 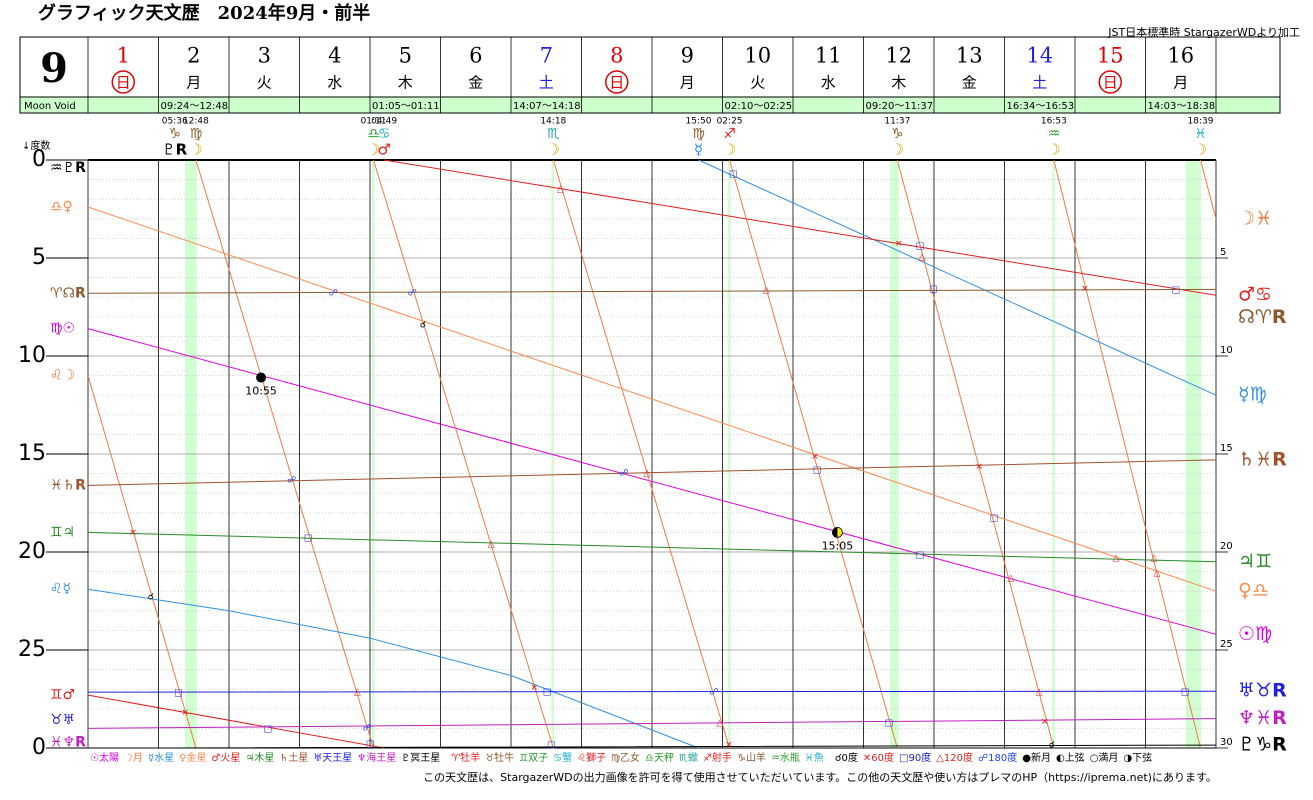 I want to click on label-end: ♅♉R, so click(x=1262, y=691).